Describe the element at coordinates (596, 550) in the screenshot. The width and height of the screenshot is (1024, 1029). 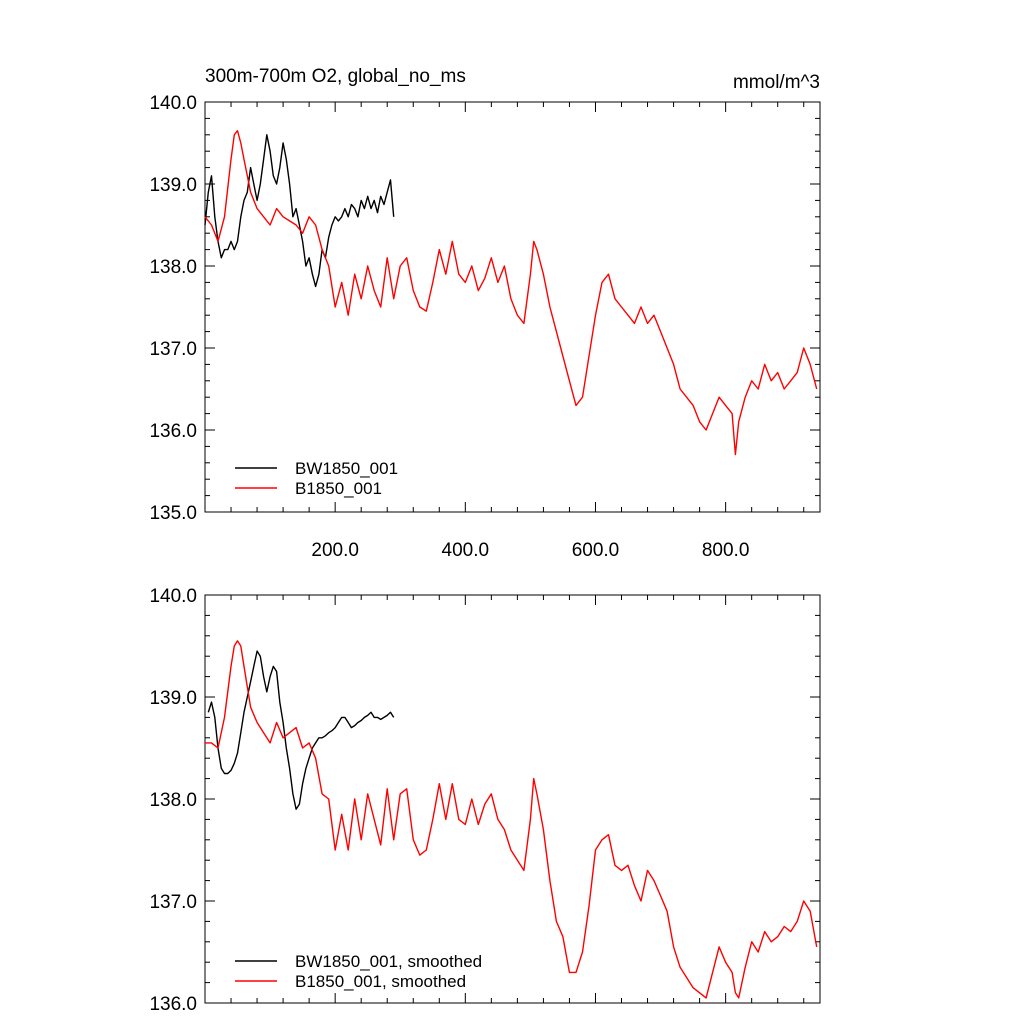
I see `x-tick-label: 600.0` at that location.